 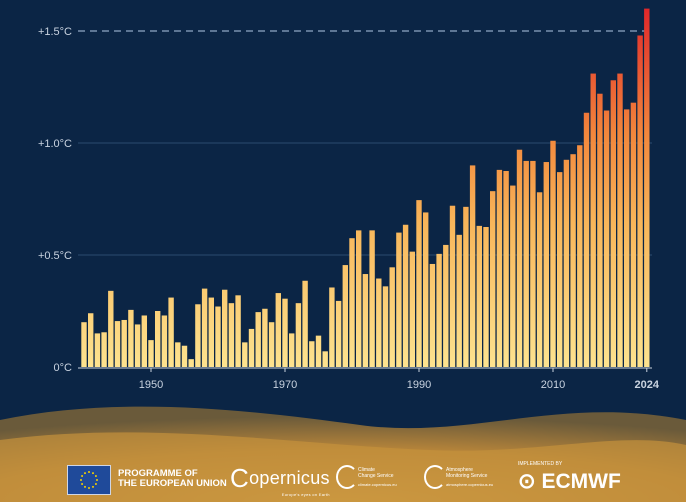 What do you see at coordinates (513, 276) in the screenshot?
I see `bar-2004` at bounding box center [513, 276].